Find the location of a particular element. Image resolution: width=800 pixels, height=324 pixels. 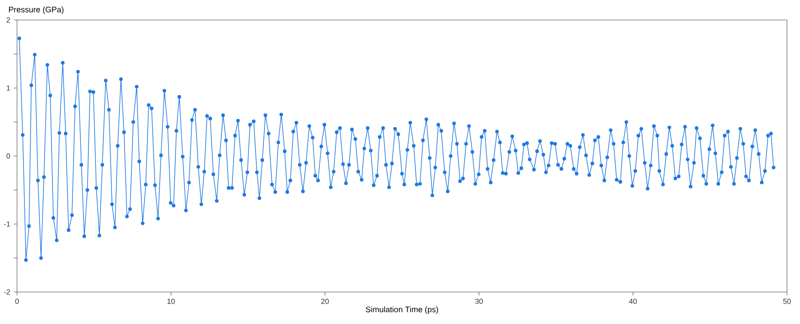

y-axis-title: Pressure (GPa) is located at coordinates (36, 10).